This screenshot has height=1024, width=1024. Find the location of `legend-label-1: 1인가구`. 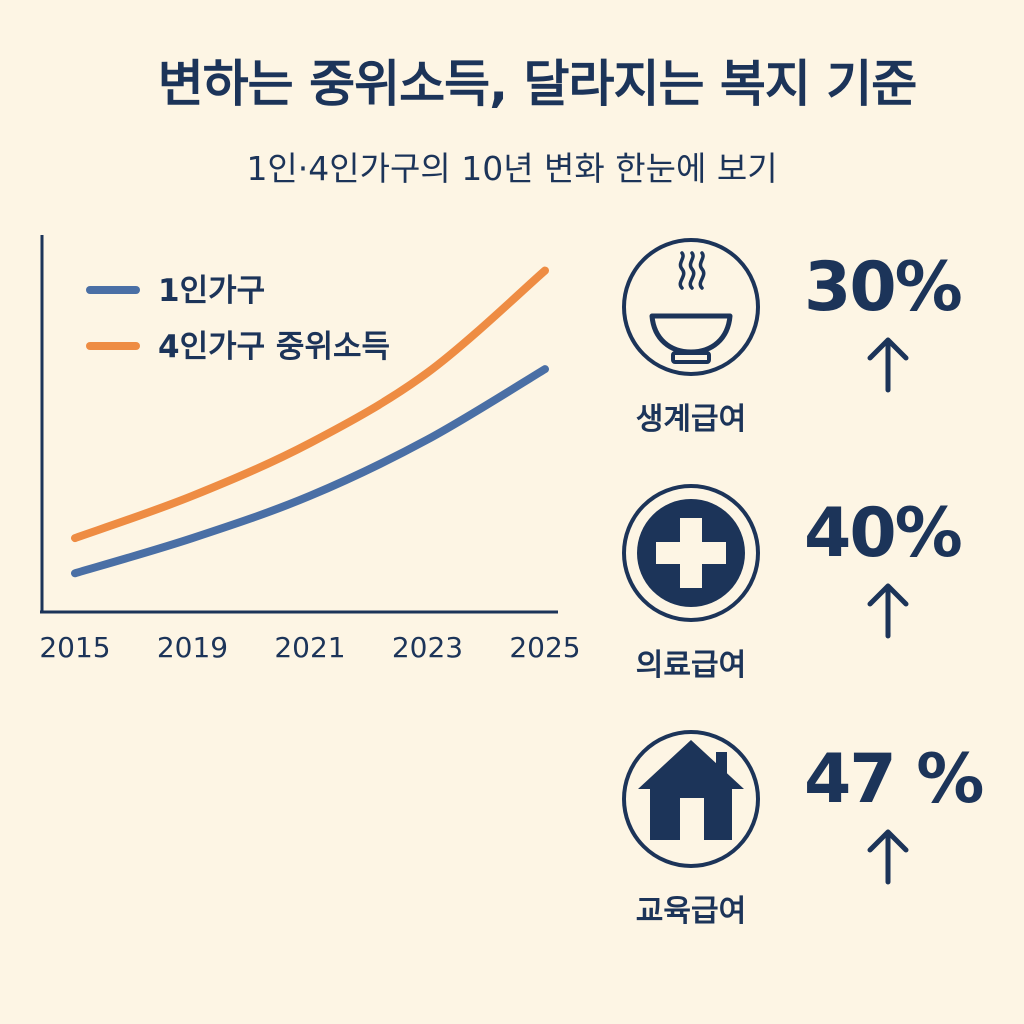

legend-label-1: 1인가구 is located at coordinates (211, 291).